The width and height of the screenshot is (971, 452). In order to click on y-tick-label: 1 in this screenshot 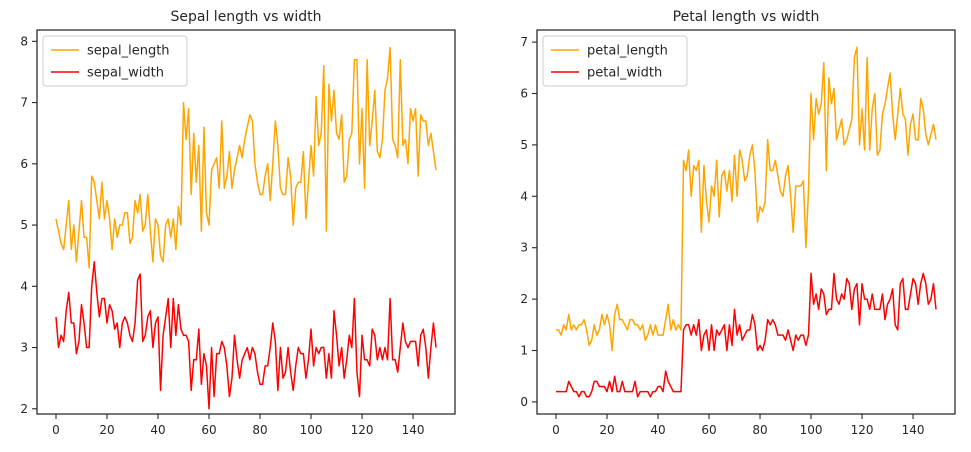, I will do `click(524, 351)`.